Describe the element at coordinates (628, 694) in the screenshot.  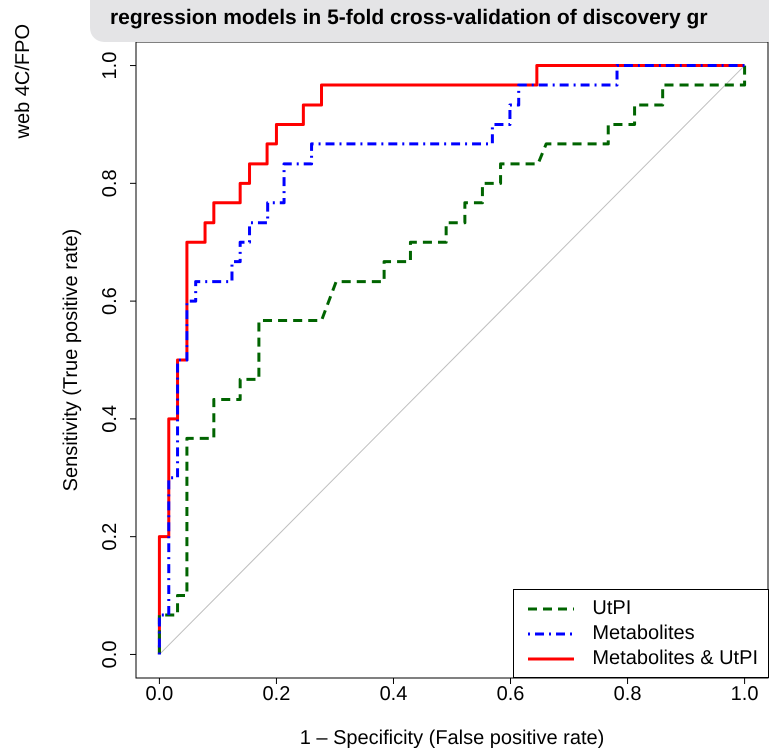
I see `x-tick-label: 0.8` at that location.